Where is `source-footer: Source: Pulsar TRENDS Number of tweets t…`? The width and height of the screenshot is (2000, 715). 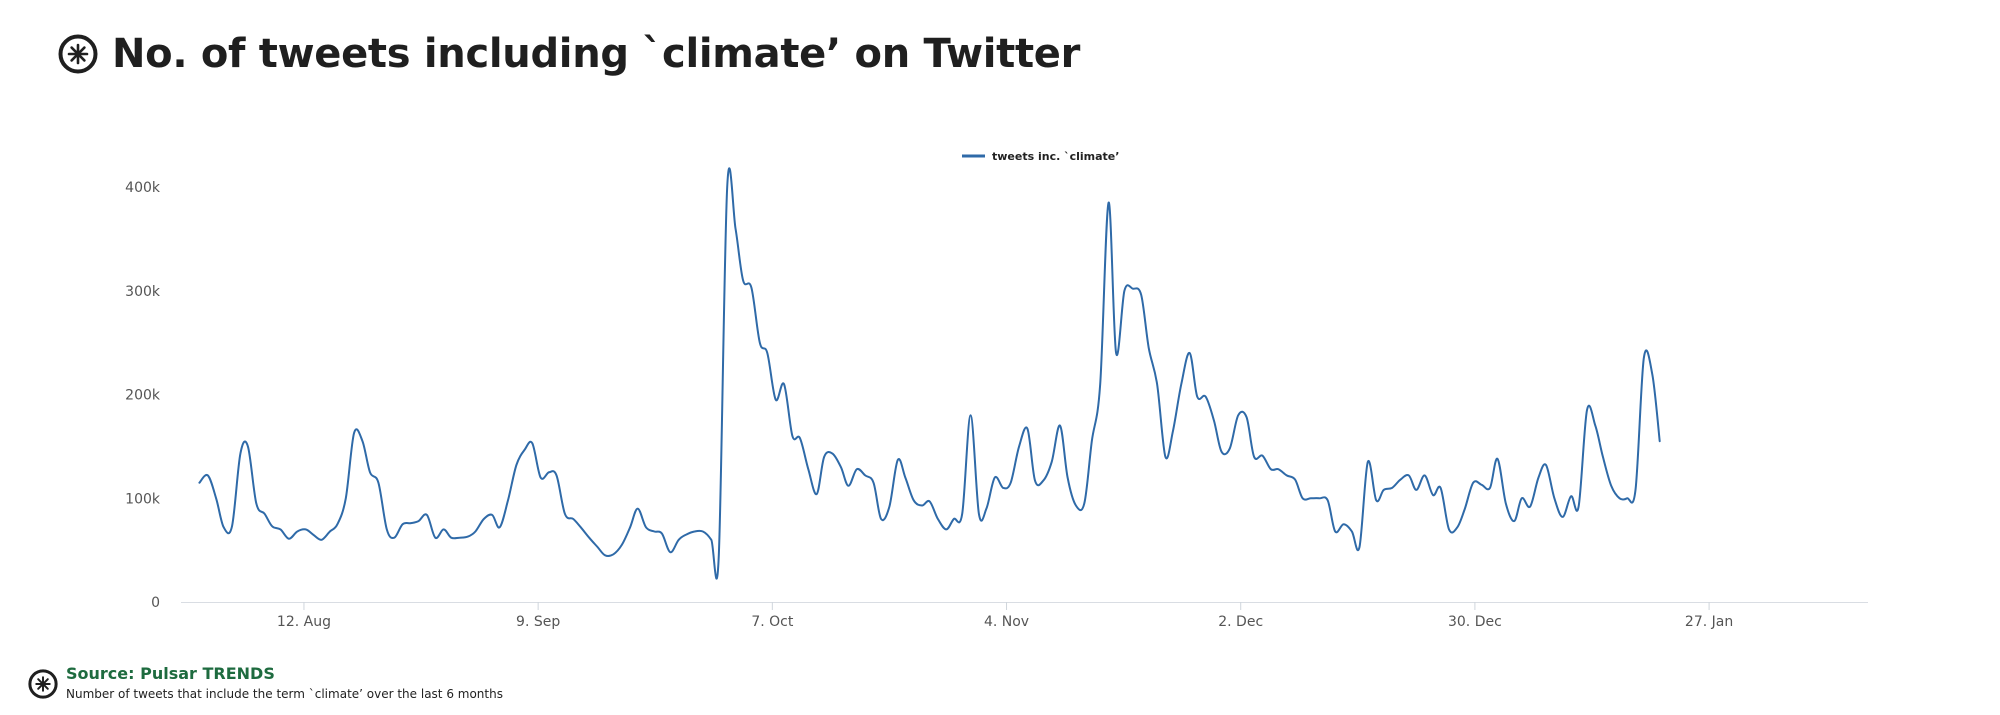 source-footer: Source: Pulsar TRENDS Number of tweets t… is located at coordinates (265, 682).